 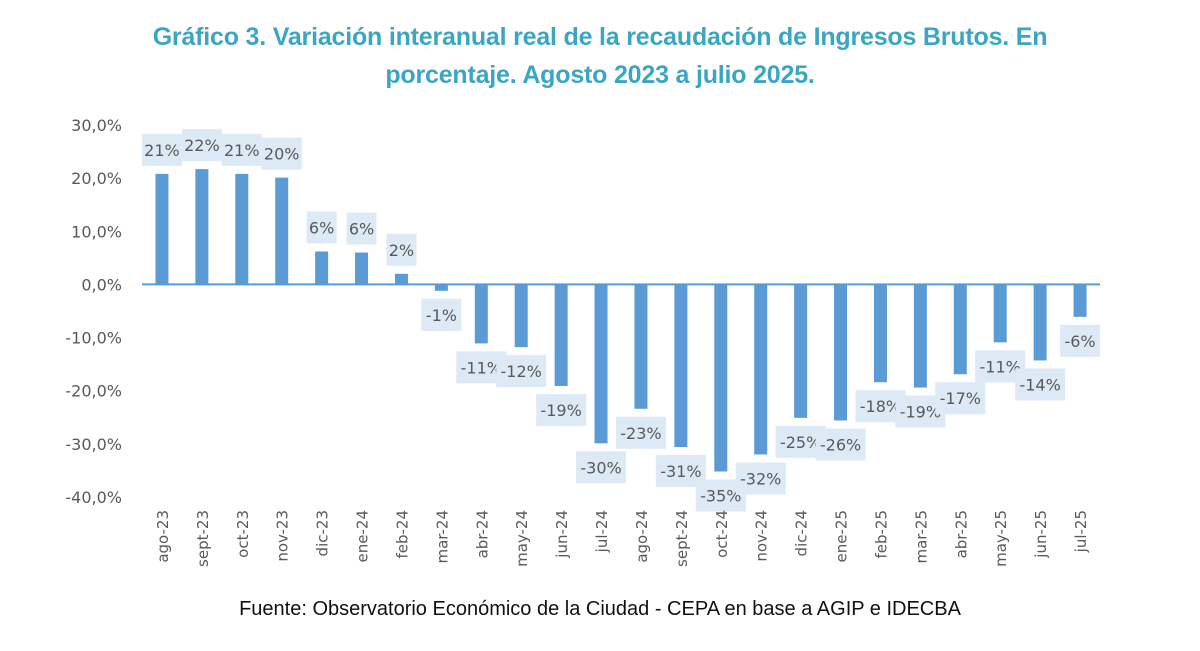 I want to click on data-label-text: -6%, so click(x=1079, y=341).